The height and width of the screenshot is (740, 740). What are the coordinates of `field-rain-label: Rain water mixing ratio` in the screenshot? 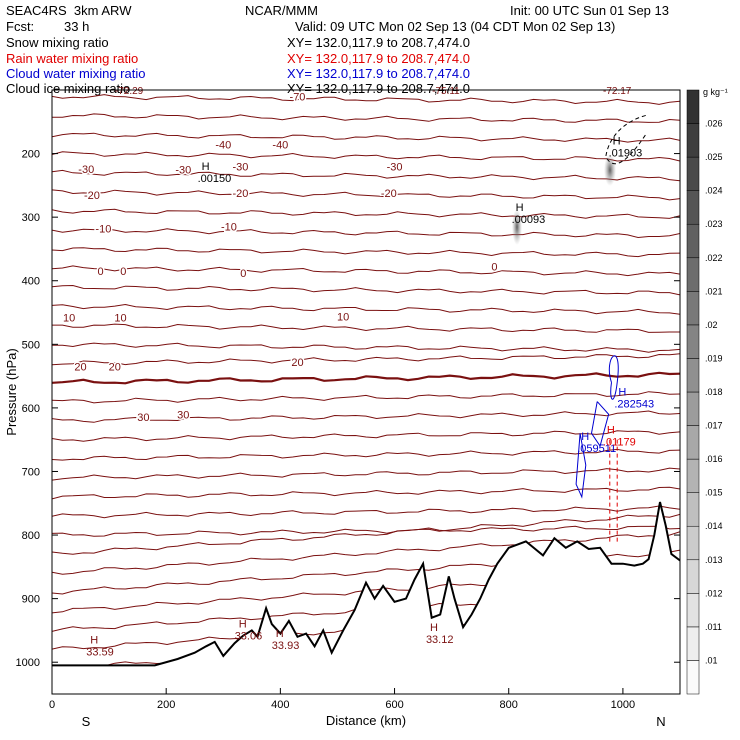 It's located at (72, 58).